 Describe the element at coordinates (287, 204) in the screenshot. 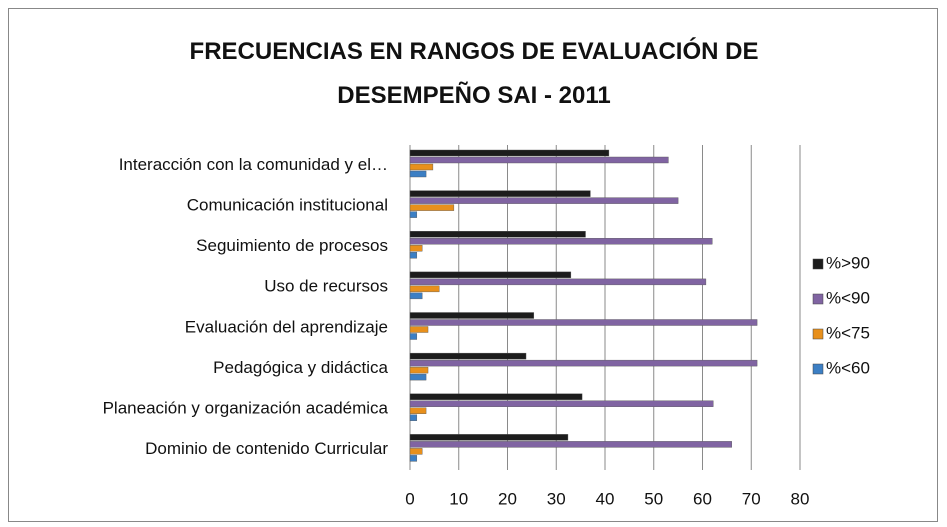

I see `y-tick-label: Comunicación institucional` at that location.